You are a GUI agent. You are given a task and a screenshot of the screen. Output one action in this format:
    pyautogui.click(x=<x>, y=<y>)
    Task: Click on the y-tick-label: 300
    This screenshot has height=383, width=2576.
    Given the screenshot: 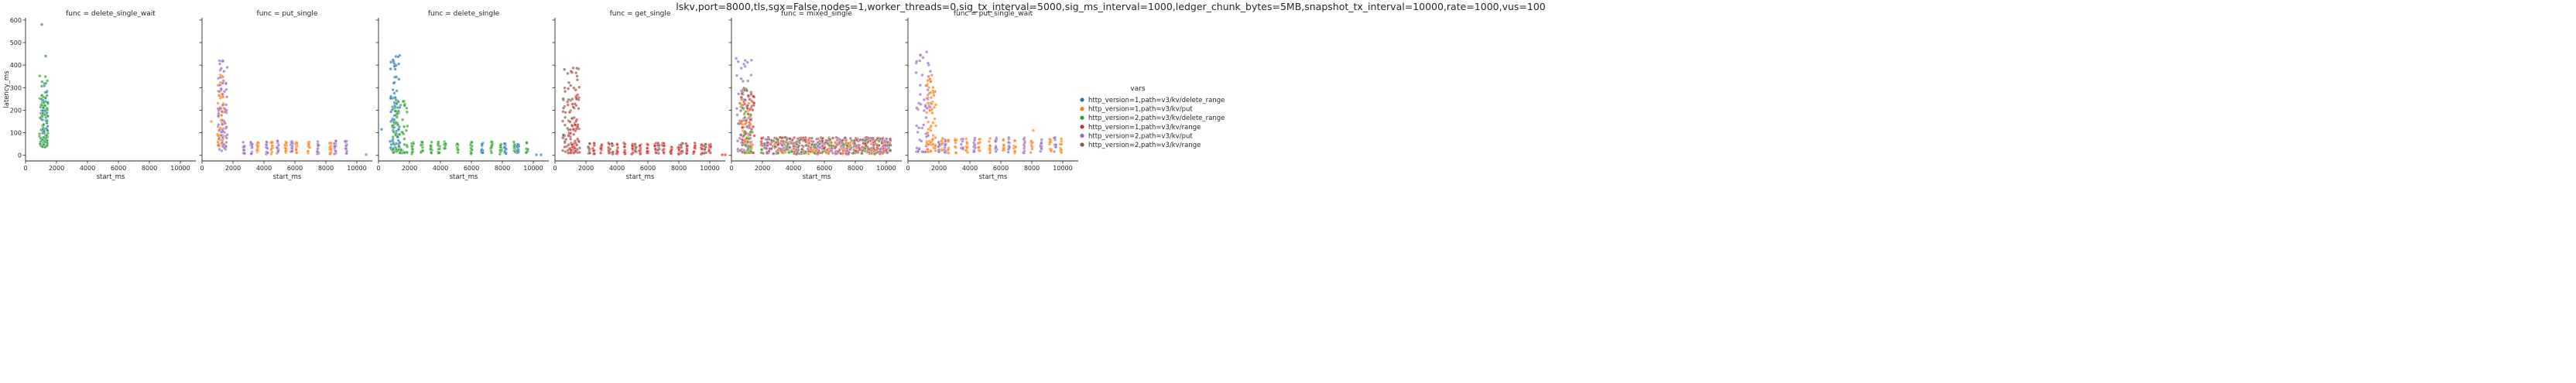 What is the action you would take?
    pyautogui.click(x=16, y=87)
    